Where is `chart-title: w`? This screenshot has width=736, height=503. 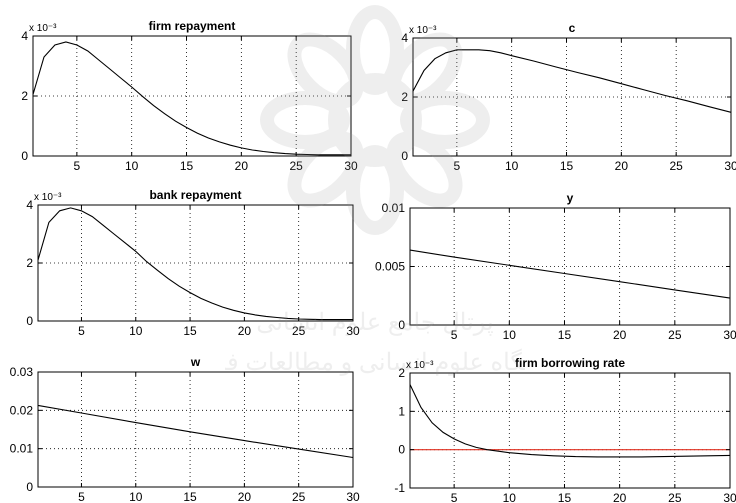 chart-title: w is located at coordinates (195, 362).